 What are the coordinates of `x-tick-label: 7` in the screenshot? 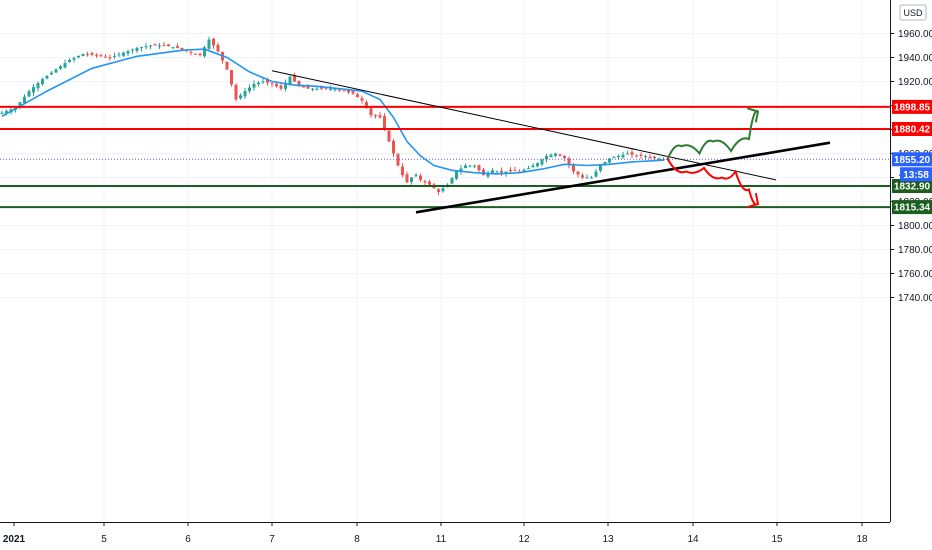 It's located at (272, 539).